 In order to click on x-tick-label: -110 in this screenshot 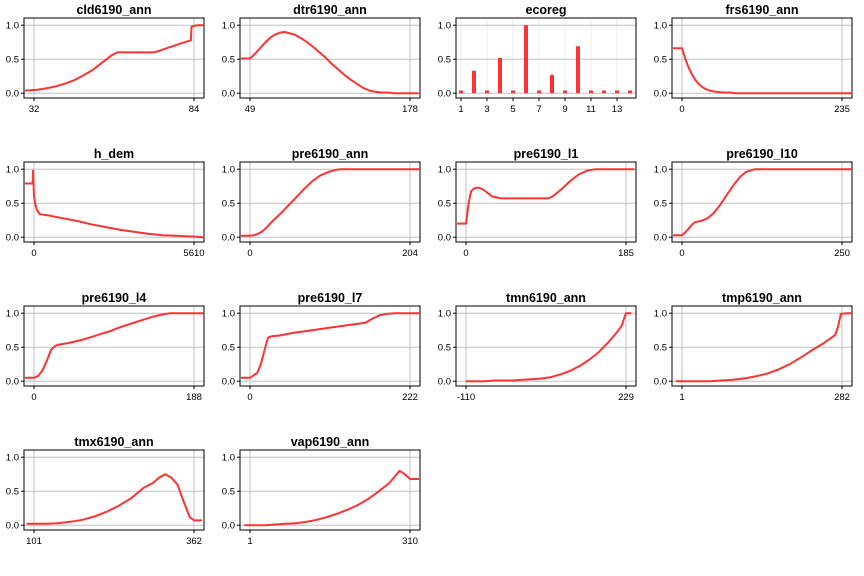, I will do `click(466, 397)`.